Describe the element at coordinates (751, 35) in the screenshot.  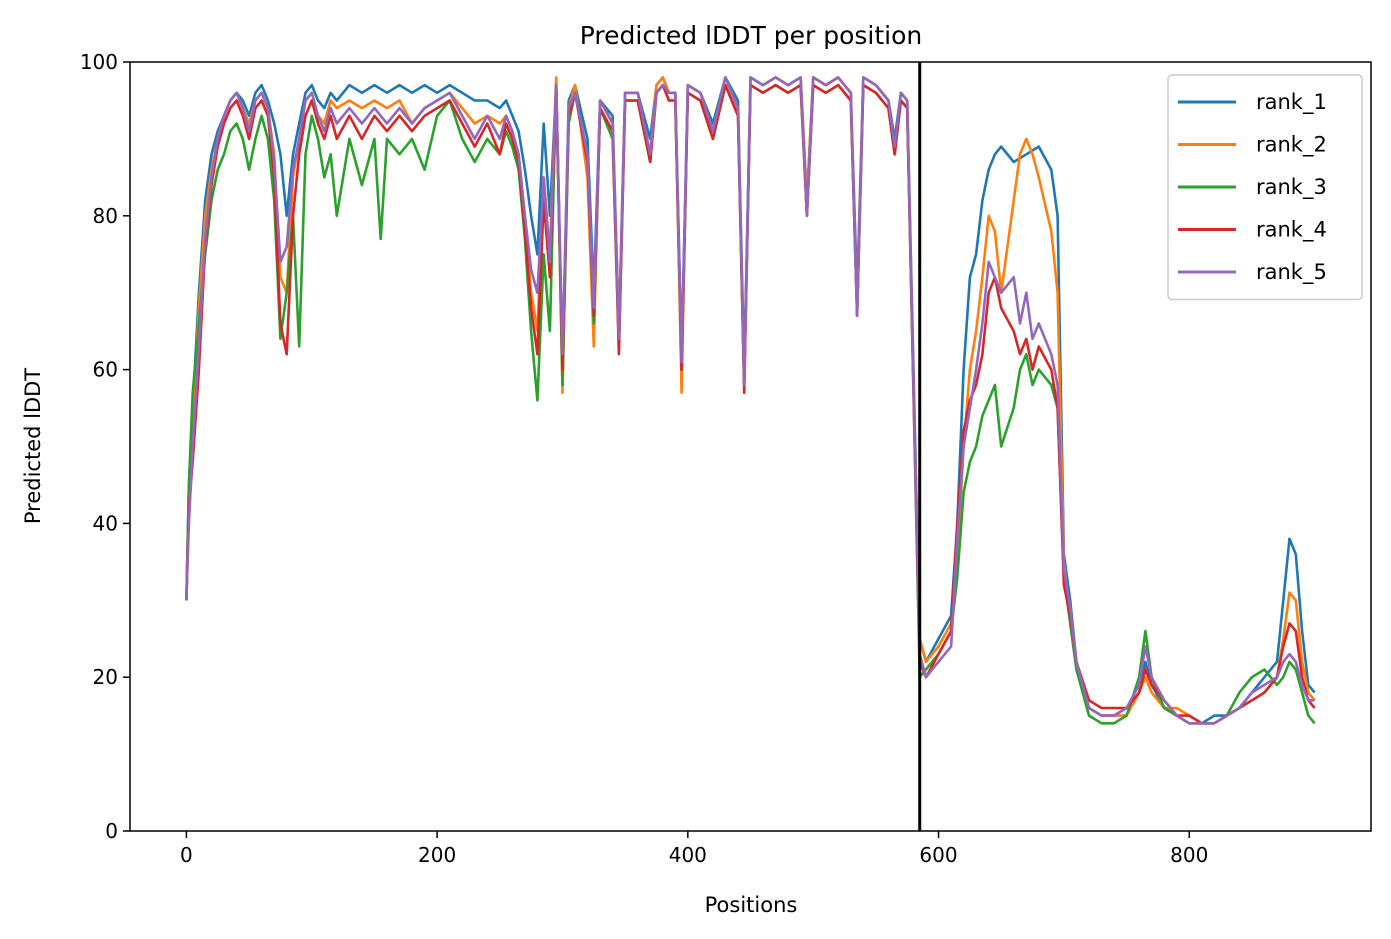
I see `chart-title: Predicted lDDT per position` at that location.